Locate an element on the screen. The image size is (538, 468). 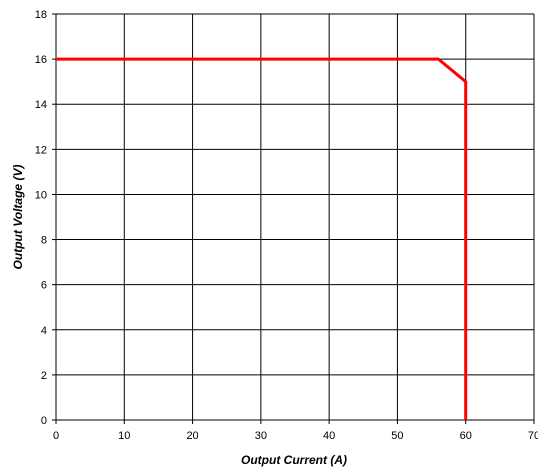
x-tick-labels: 0 10 20 30 40 50 60 70 is located at coordinates (295, 436).